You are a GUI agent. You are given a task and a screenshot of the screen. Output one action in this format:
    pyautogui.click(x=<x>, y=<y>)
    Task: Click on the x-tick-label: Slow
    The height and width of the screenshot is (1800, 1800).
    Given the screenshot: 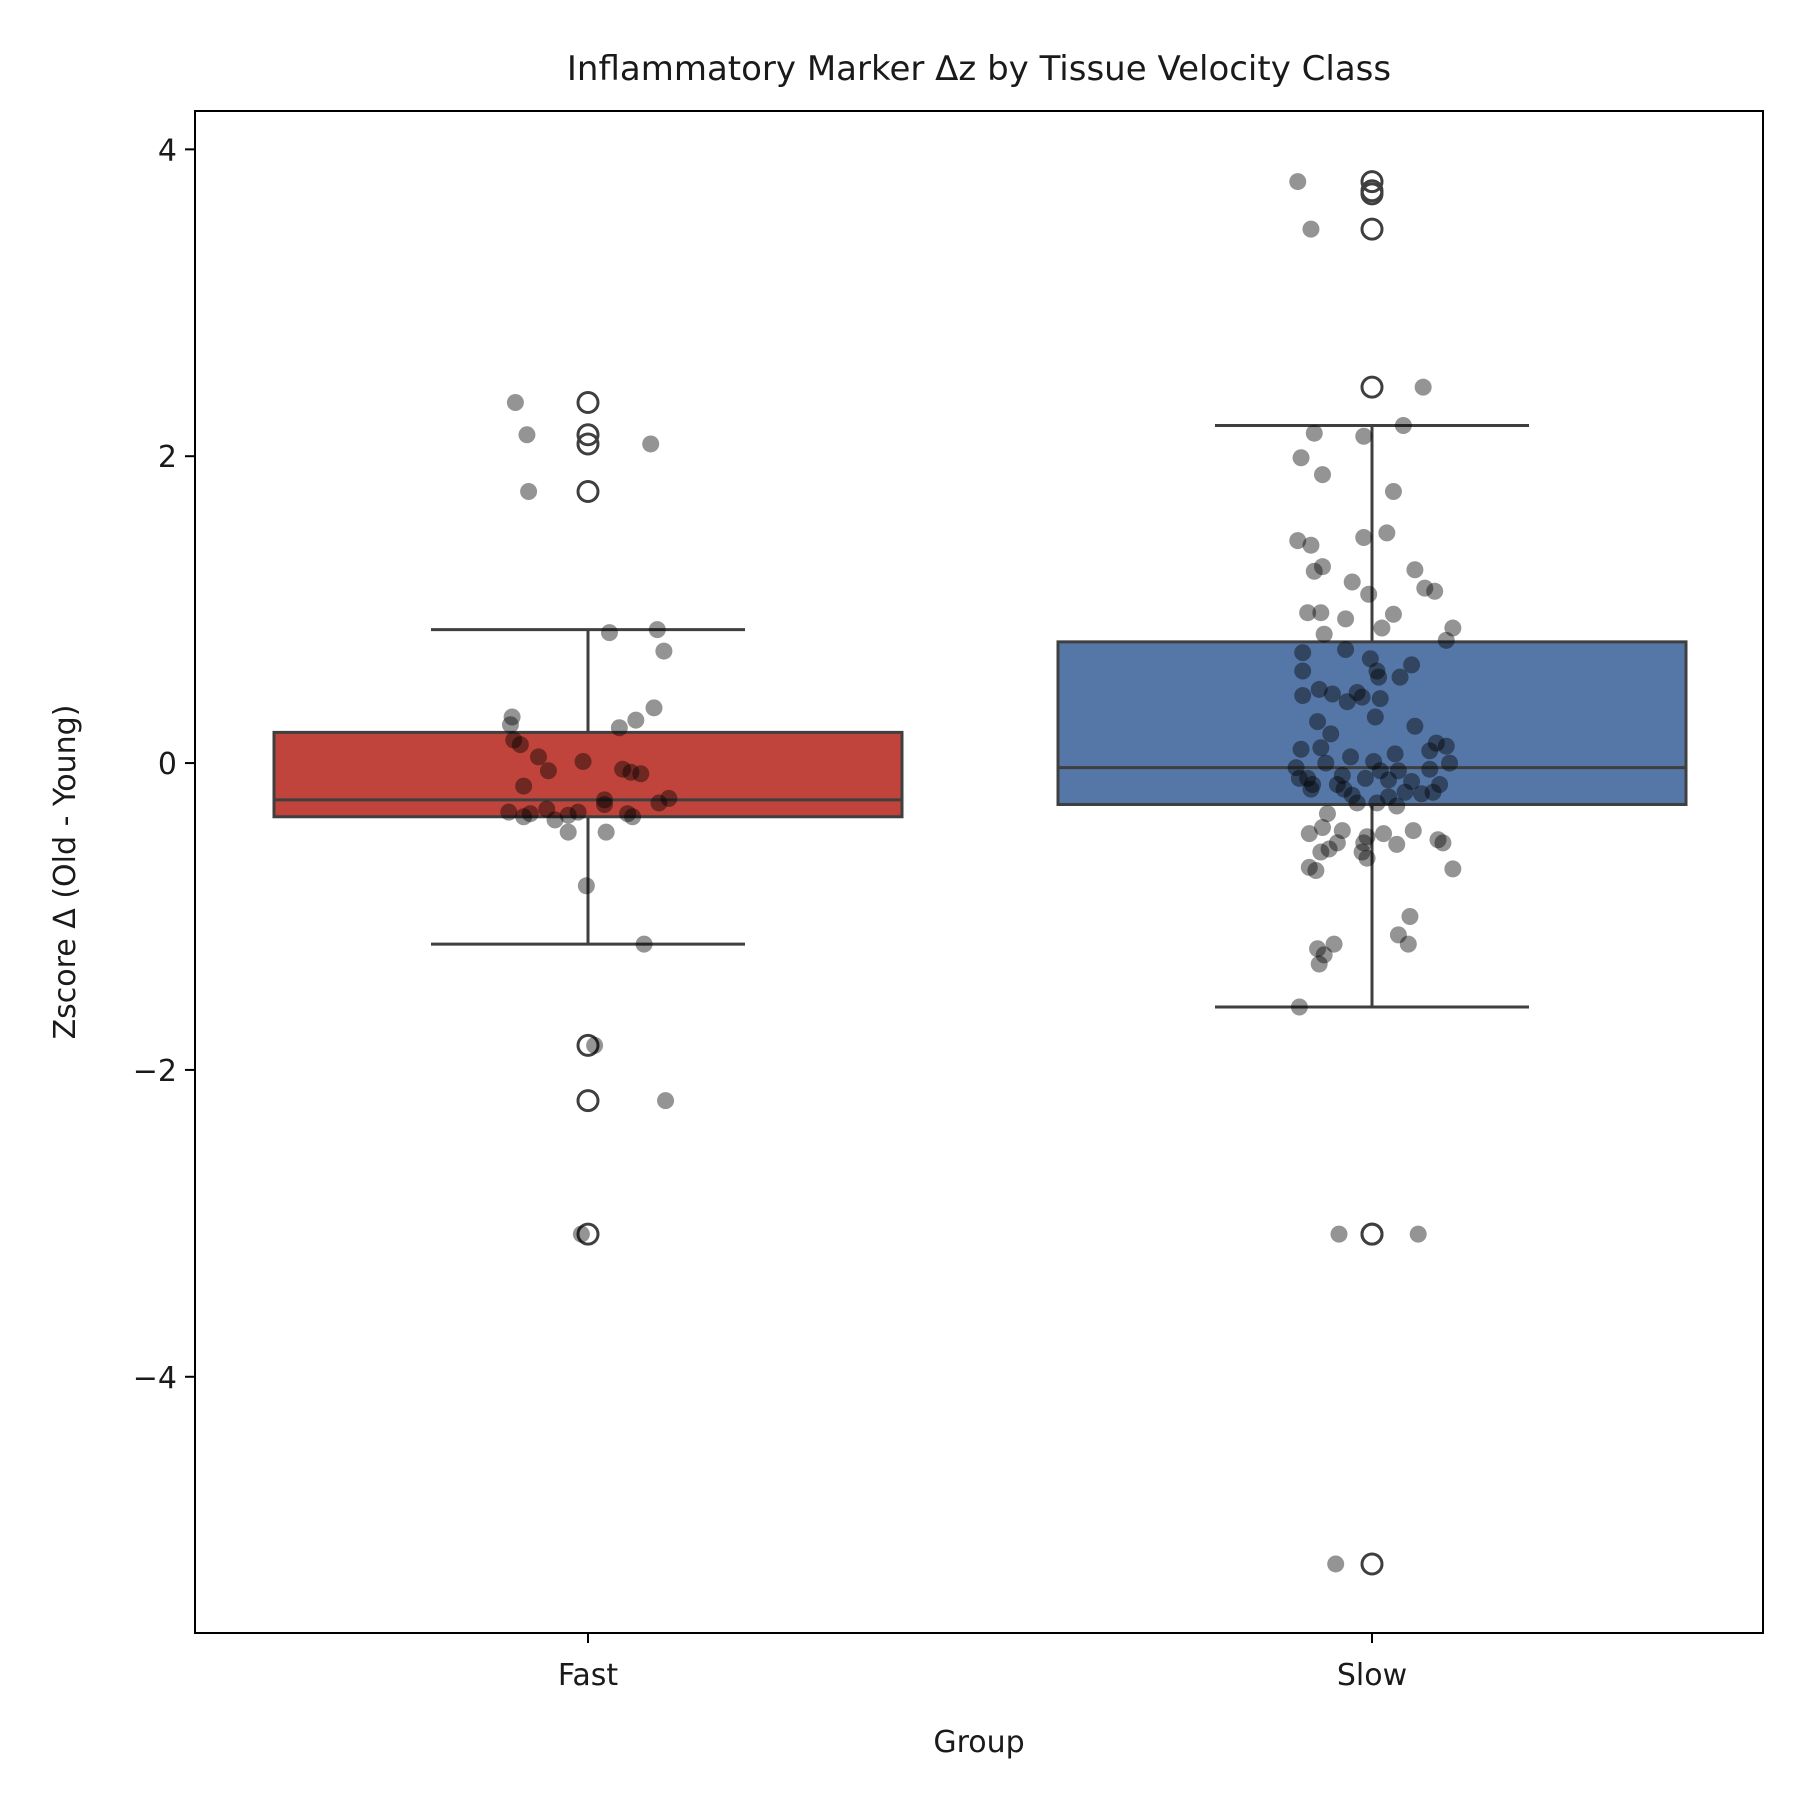 What is the action you would take?
    pyautogui.click(x=1372, y=1675)
    